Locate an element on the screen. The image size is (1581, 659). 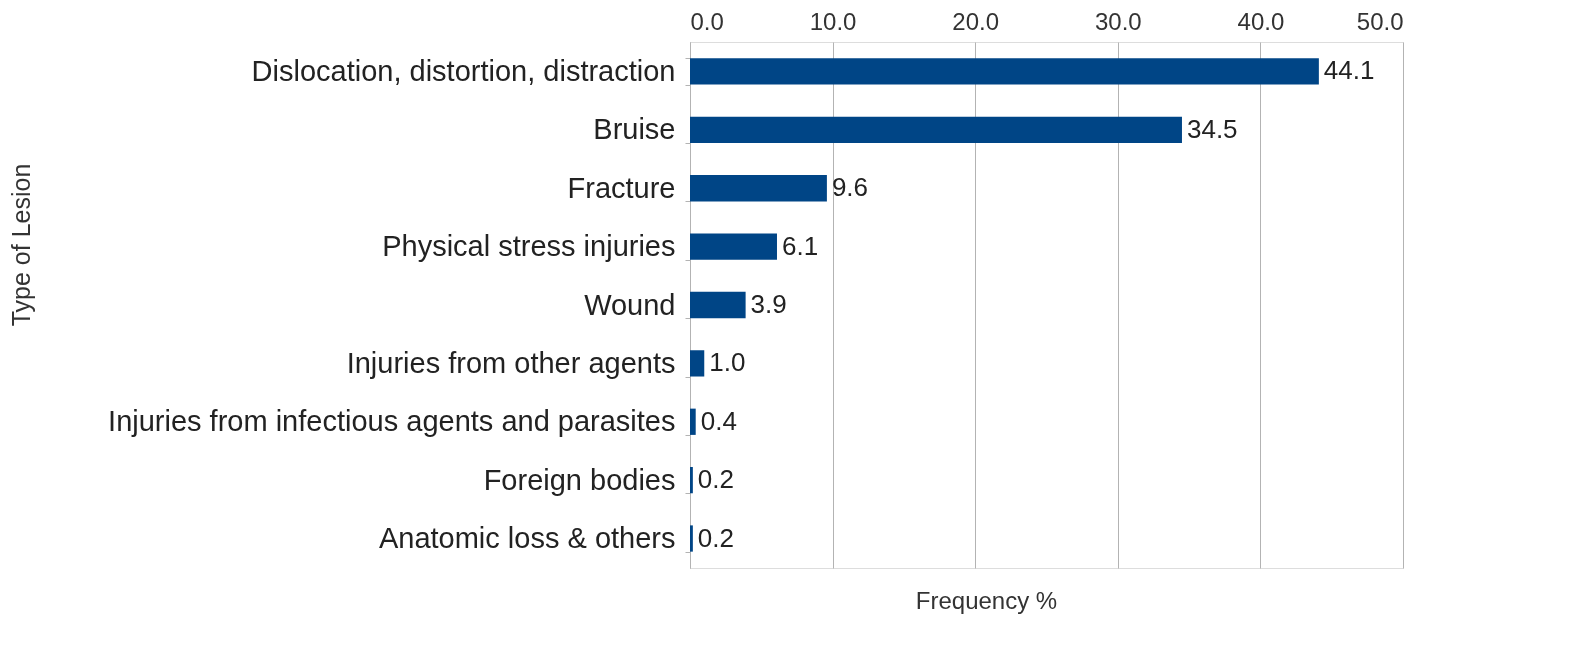
data-label: 3.9 is located at coordinates (768, 304).